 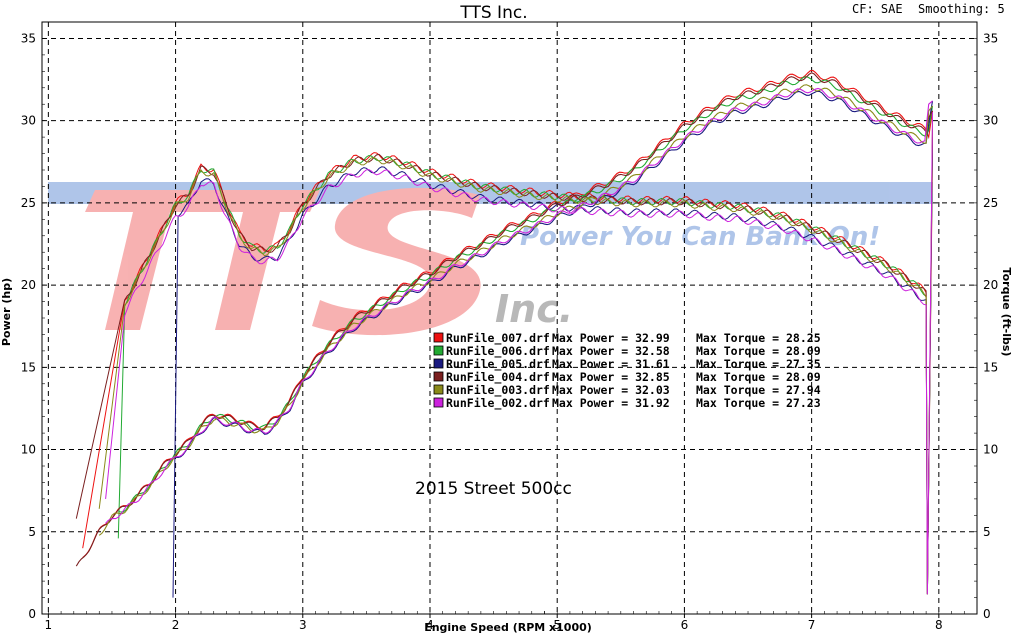 What do you see at coordinates (28, 38) in the screenshot?
I see `y-left-tick-label: 35` at bounding box center [28, 38].